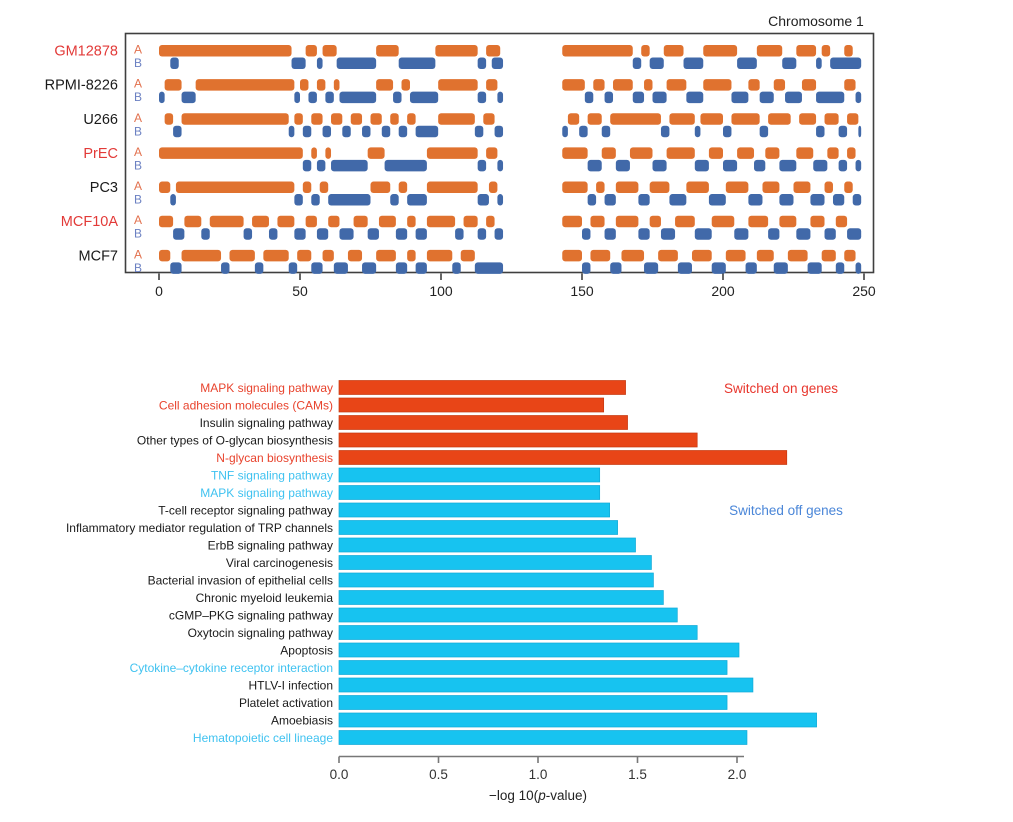  I want to click on pathway-label: Chronic myeloid leukemia, so click(265, 598).